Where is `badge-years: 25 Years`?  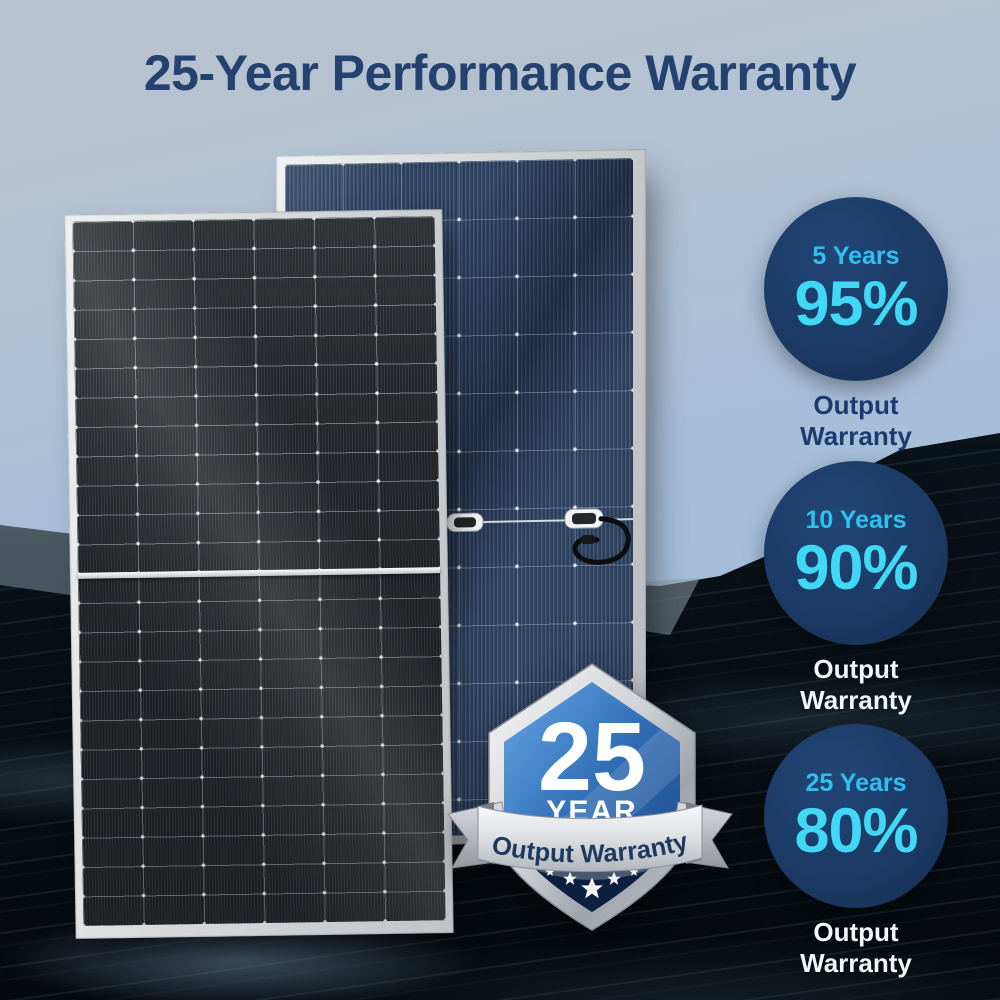 badge-years: 25 Years is located at coordinates (856, 783).